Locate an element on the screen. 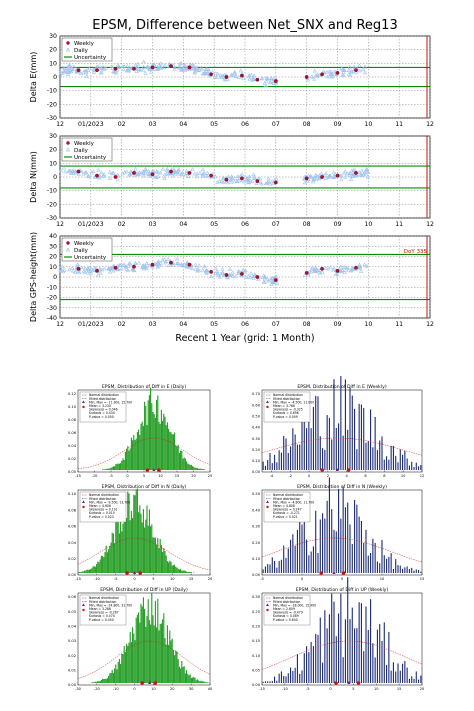 This screenshot has height=711, width=474. x-tick-label: 06 is located at coordinates (245, 124).